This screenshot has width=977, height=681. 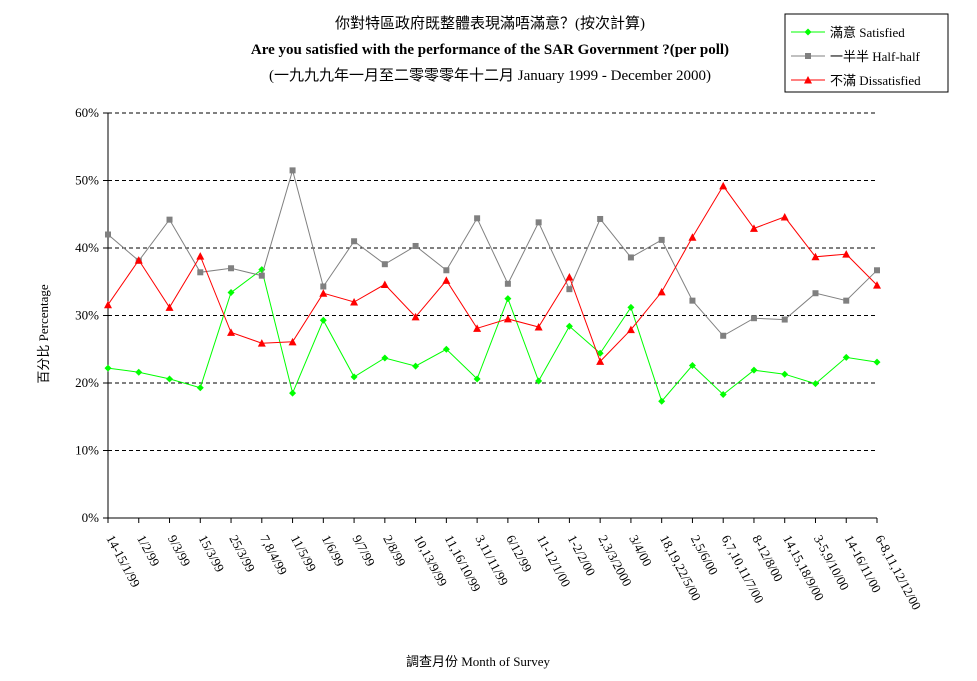 What do you see at coordinates (87, 382) in the screenshot?
I see `y-tick-label: 20%` at bounding box center [87, 382].